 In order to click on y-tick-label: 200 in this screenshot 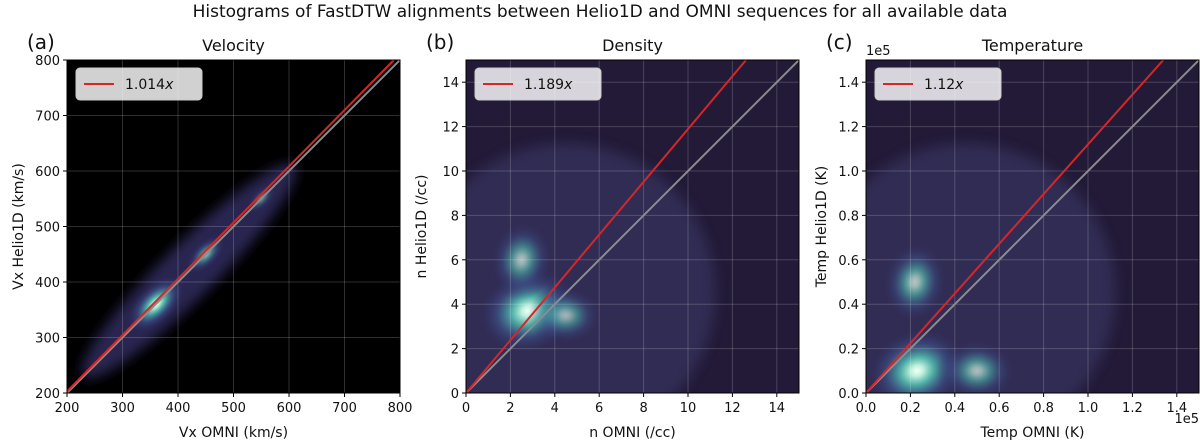, I will do `click(47, 394)`.